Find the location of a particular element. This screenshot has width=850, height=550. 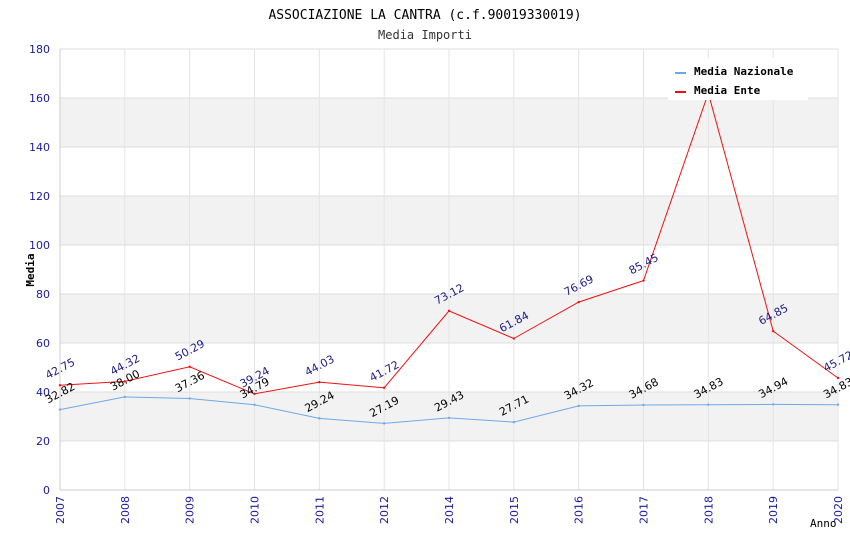

x-tick-label: 2015 is located at coordinates (514, 510).